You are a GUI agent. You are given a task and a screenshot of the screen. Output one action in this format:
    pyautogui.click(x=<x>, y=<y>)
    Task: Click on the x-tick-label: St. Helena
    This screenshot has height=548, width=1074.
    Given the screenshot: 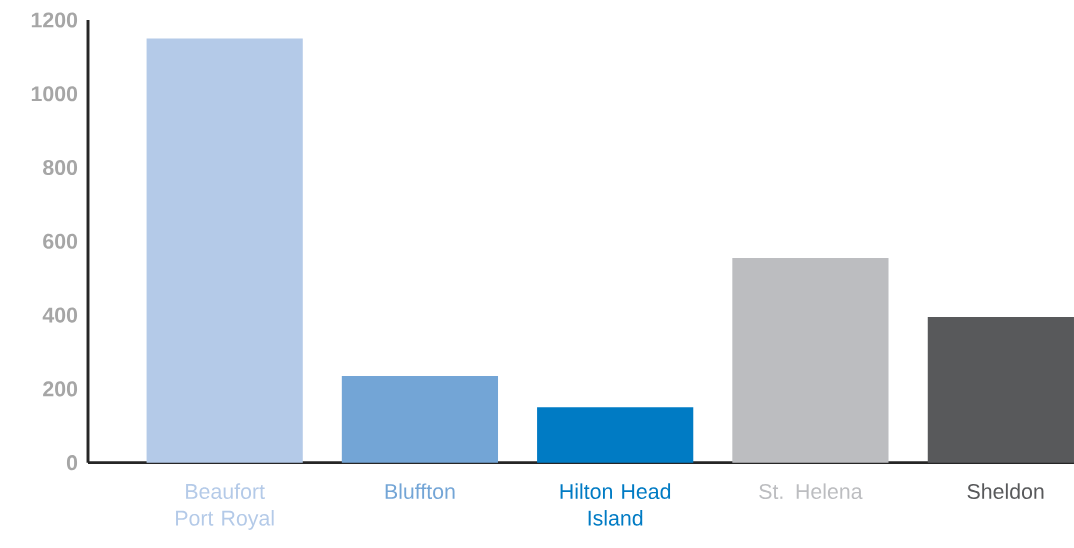 What is the action you would take?
    pyautogui.click(x=811, y=491)
    